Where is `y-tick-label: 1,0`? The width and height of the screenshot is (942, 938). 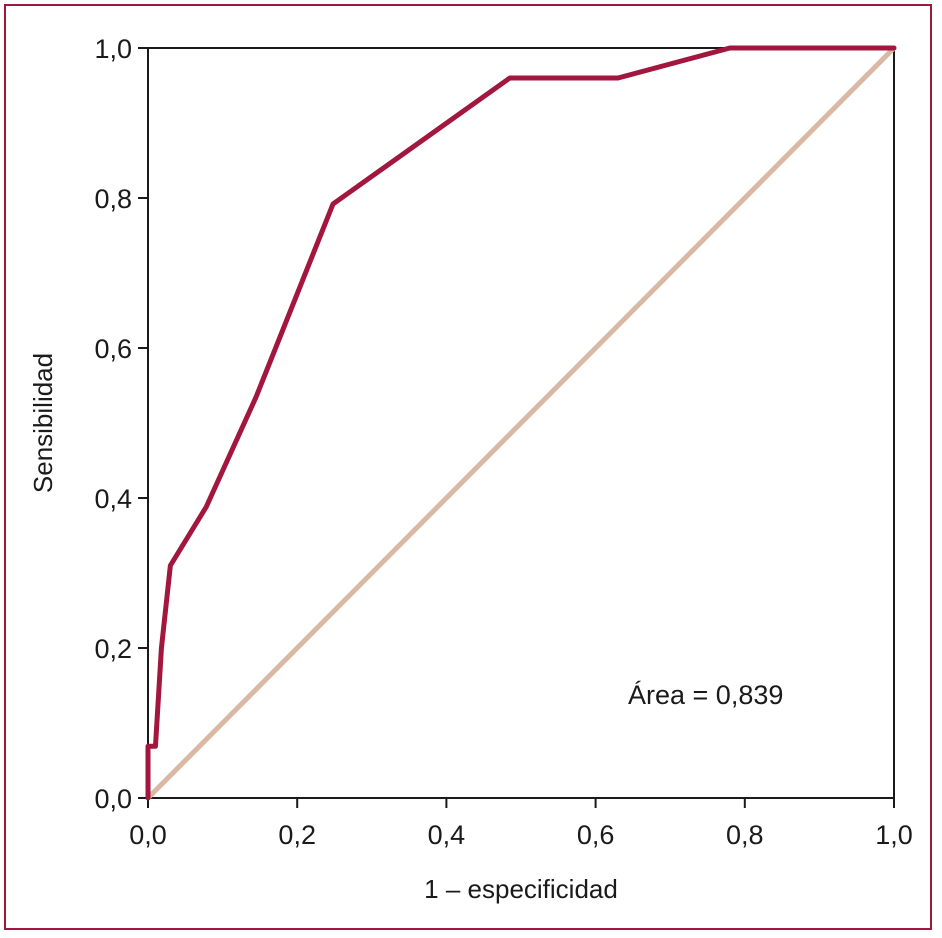
y-tick-label: 1,0 is located at coordinates (113, 49).